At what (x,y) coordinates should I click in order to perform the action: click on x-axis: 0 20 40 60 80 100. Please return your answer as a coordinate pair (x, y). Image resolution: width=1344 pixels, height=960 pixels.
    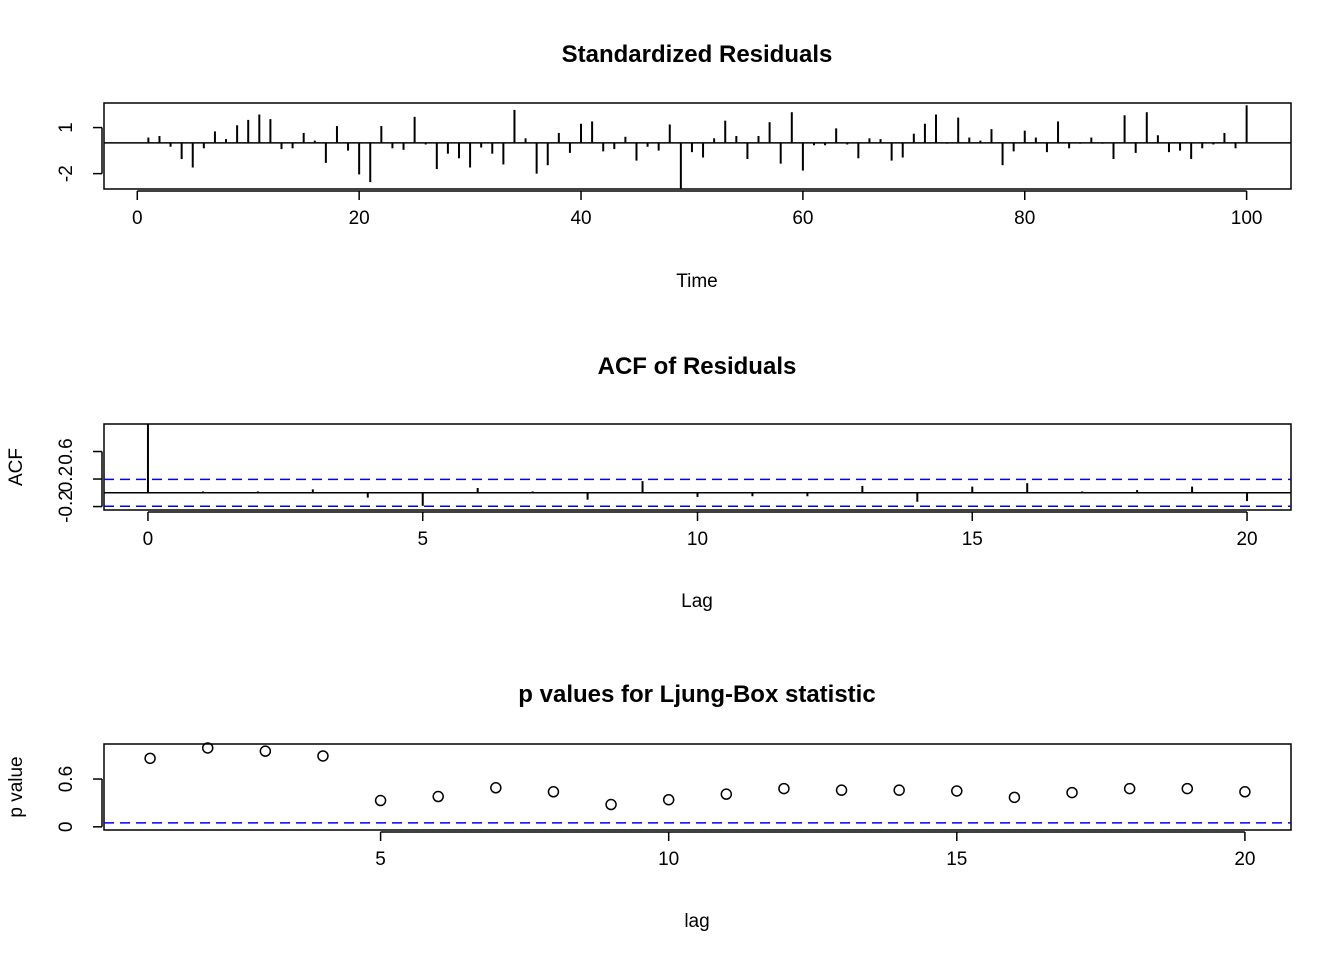
    Looking at the image, I should click on (697, 209).